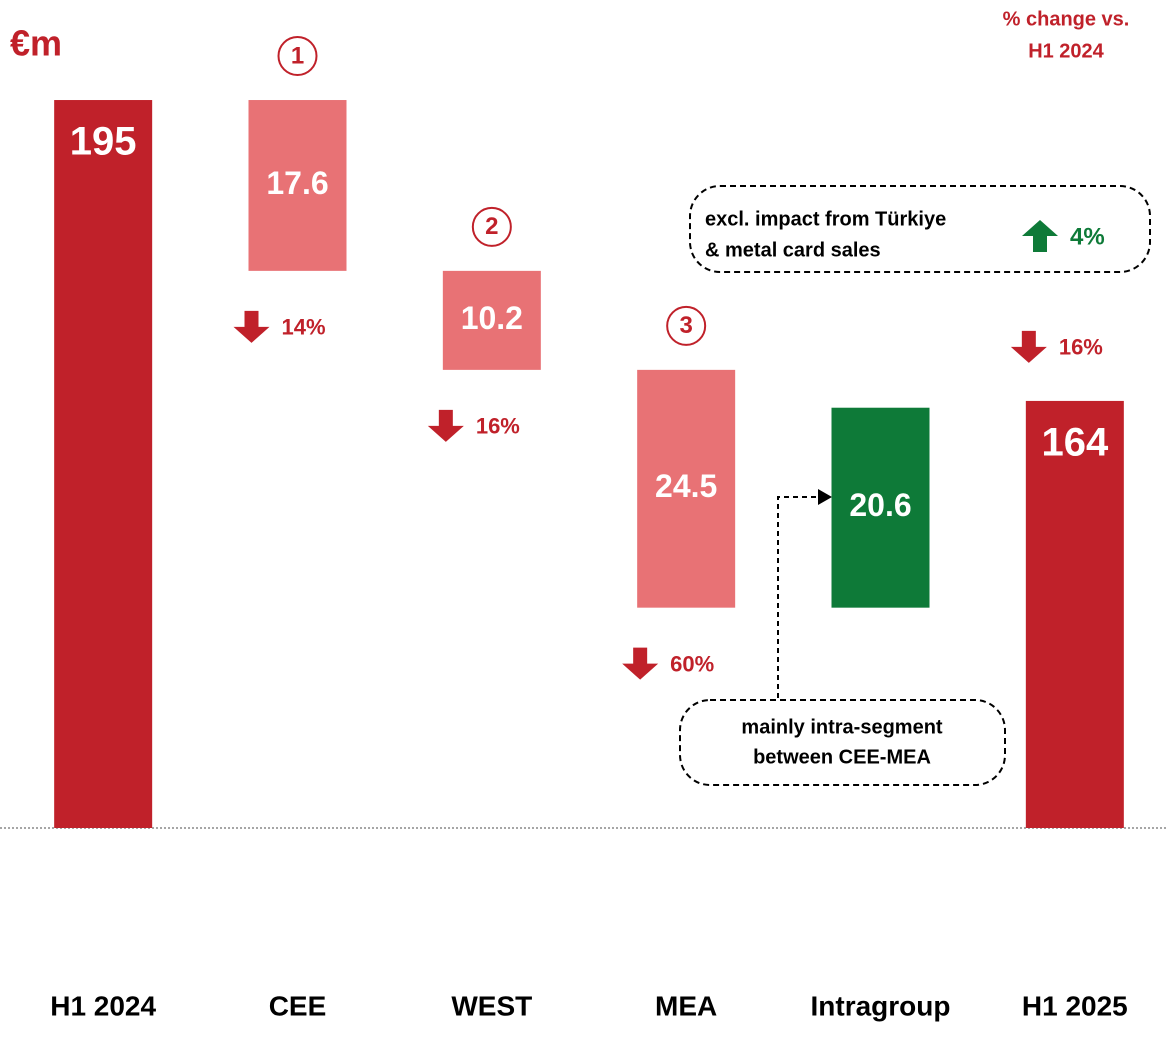  What do you see at coordinates (1074, 442) in the screenshot?
I see `value-label: 164` at bounding box center [1074, 442].